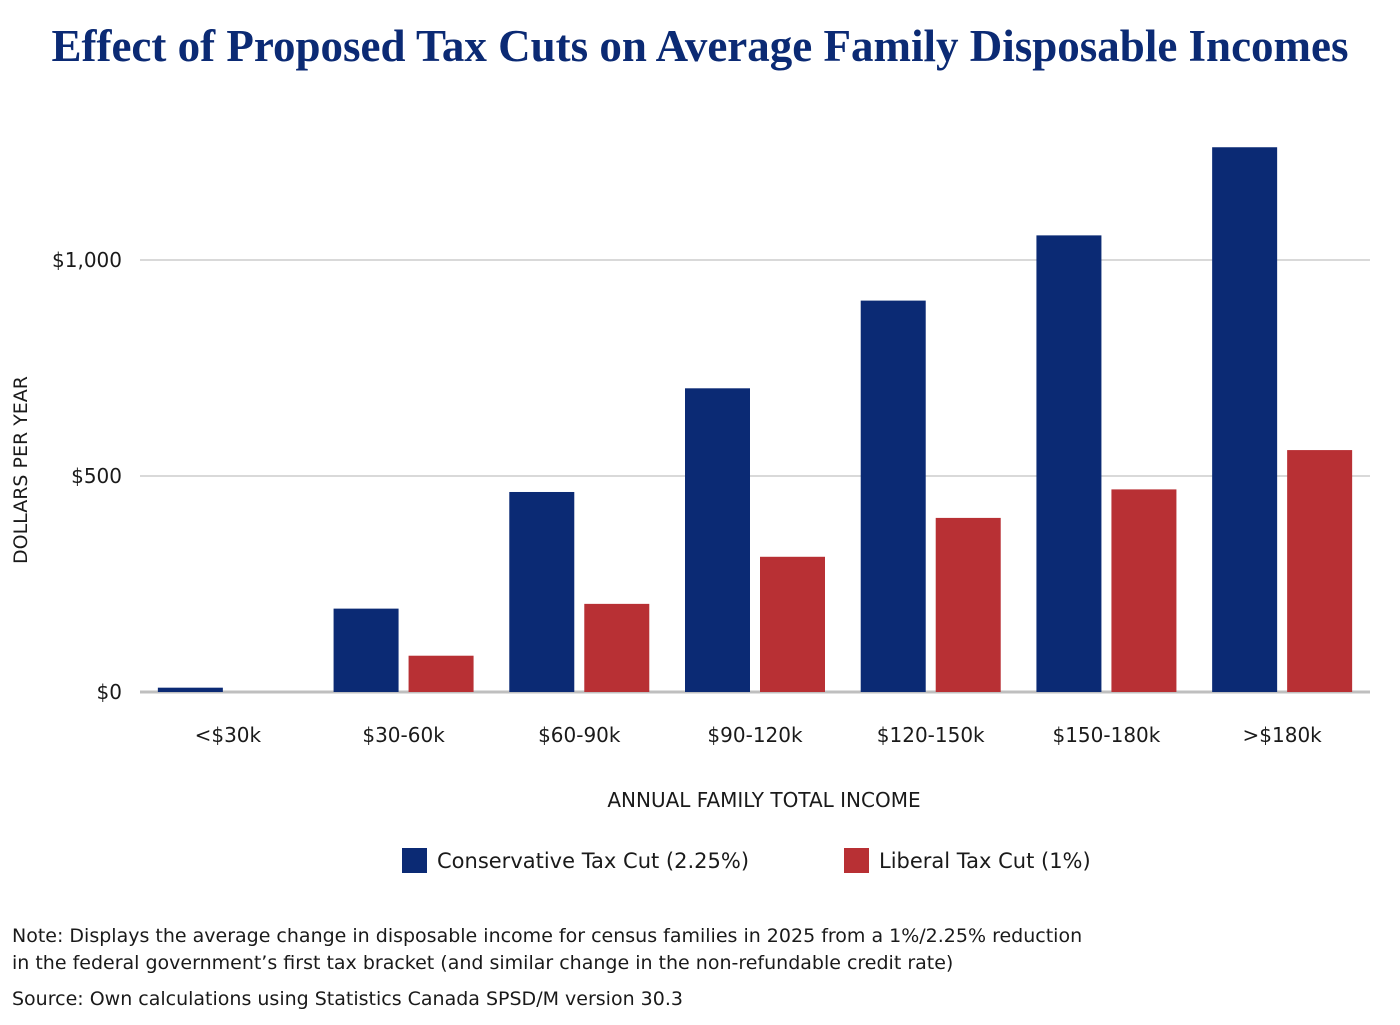 The height and width of the screenshot is (1025, 1400). Describe the element at coordinates (985, 860) in the screenshot. I see `legend-label-liberal: Liberal Tax Cut (1%)` at that location.